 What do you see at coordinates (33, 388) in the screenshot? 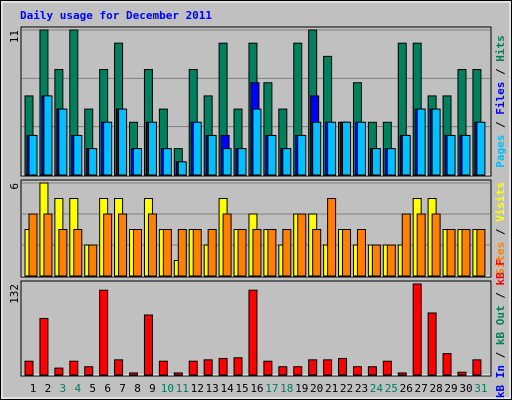
I see `x-tick-label: 1` at bounding box center [33, 388].